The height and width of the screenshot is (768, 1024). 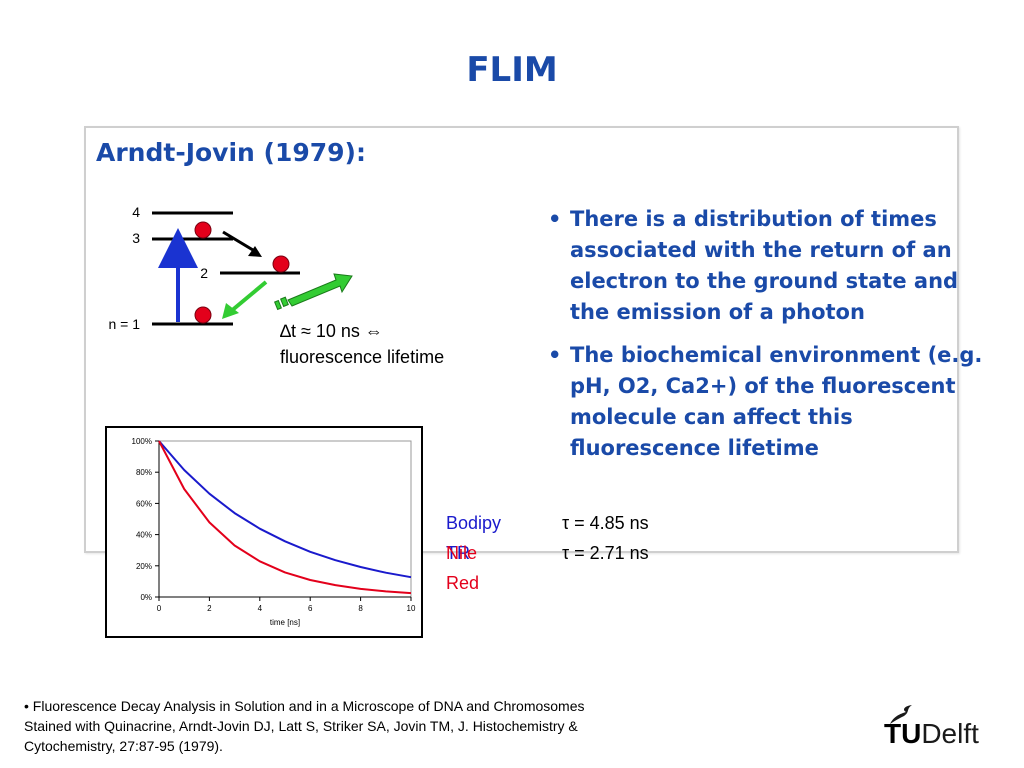 What do you see at coordinates (230, 311) in the screenshot?
I see `decay-arrowhead` at bounding box center [230, 311].